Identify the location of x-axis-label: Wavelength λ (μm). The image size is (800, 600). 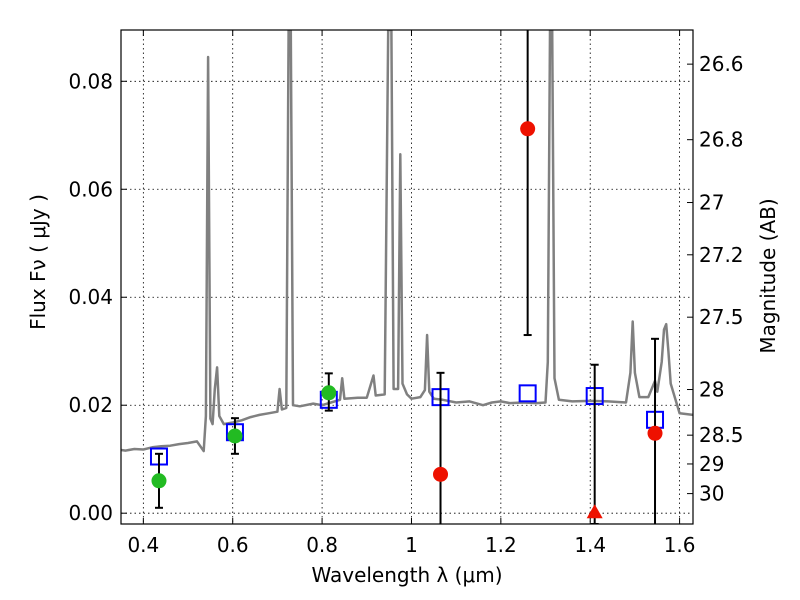
(406, 575).